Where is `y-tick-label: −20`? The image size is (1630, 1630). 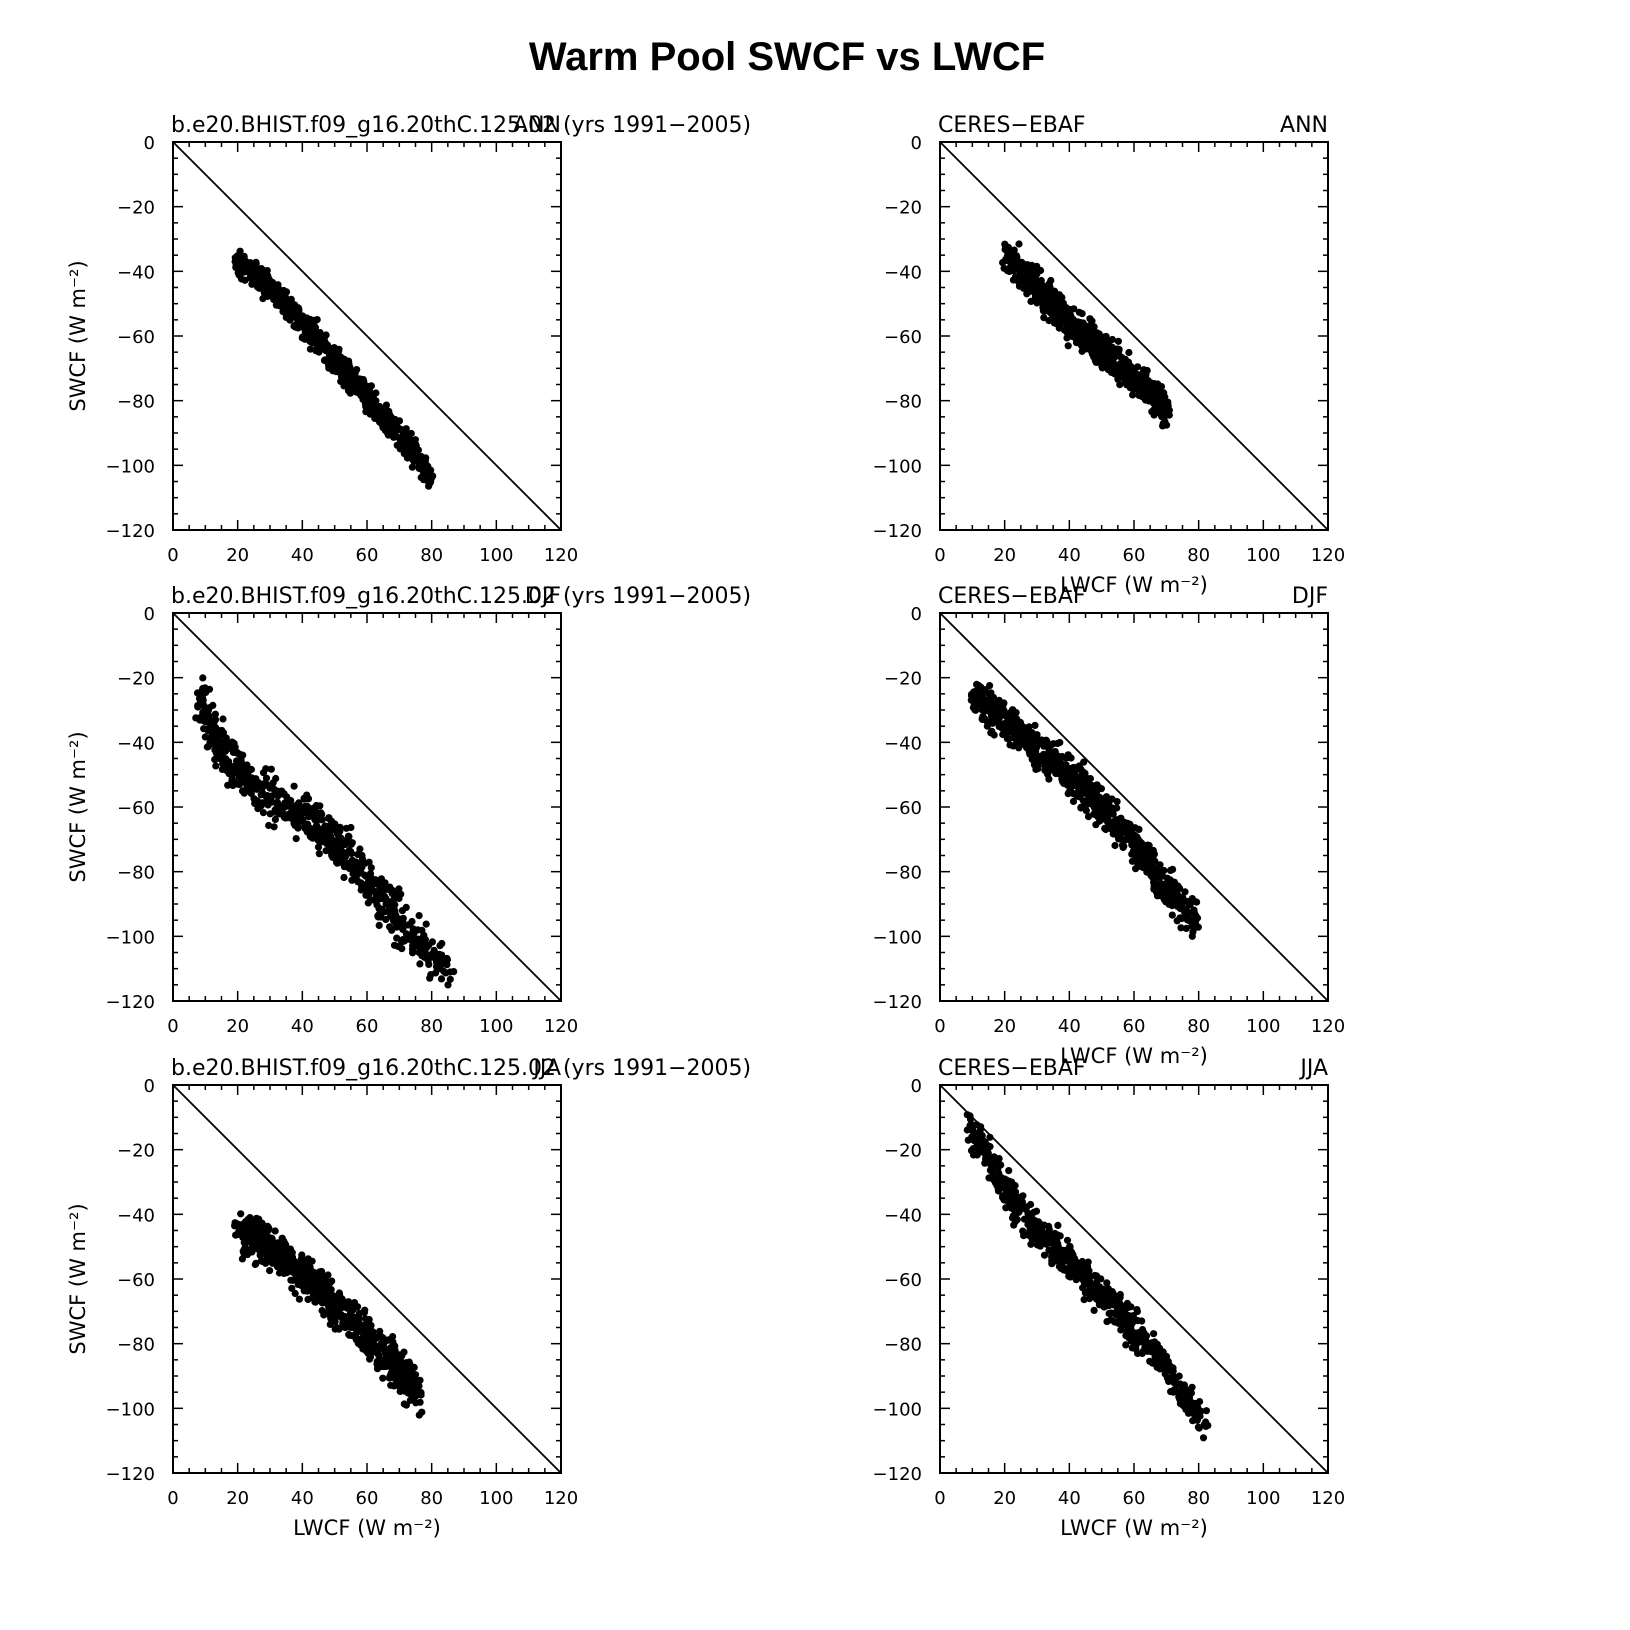
y-tick-label: −20 is located at coordinates (136, 208).